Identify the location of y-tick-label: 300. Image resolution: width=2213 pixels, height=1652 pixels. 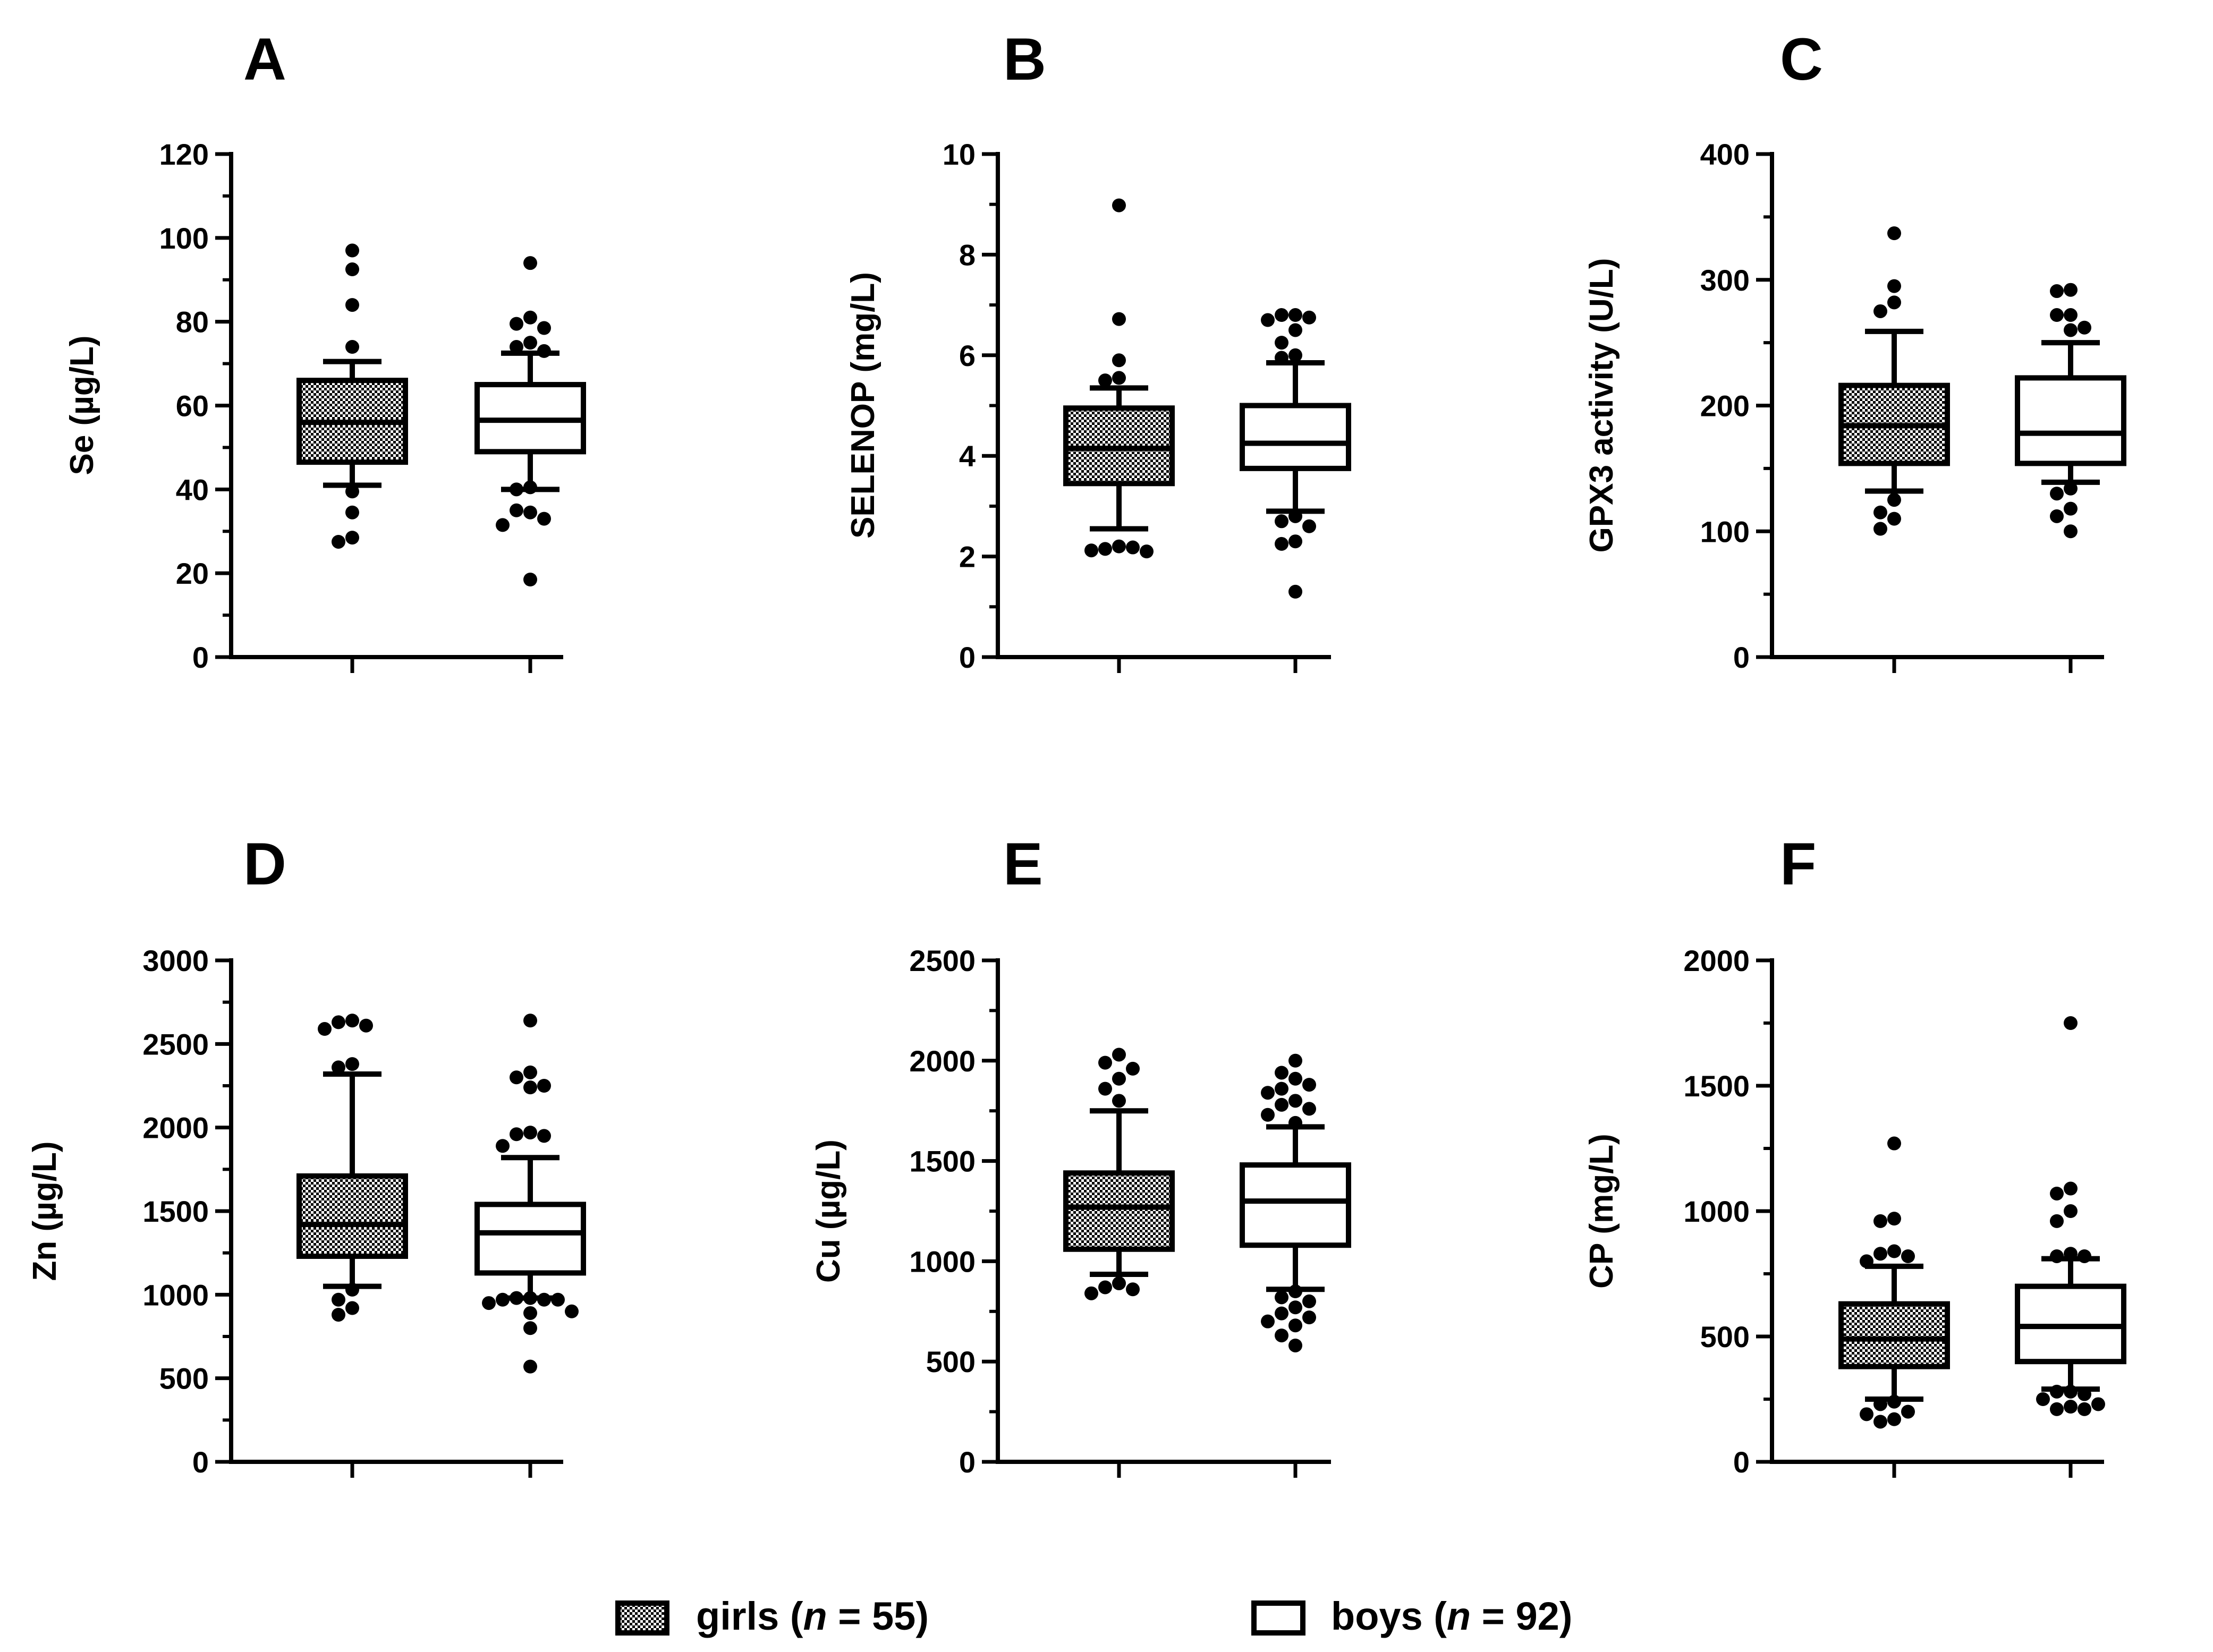
(1725, 280).